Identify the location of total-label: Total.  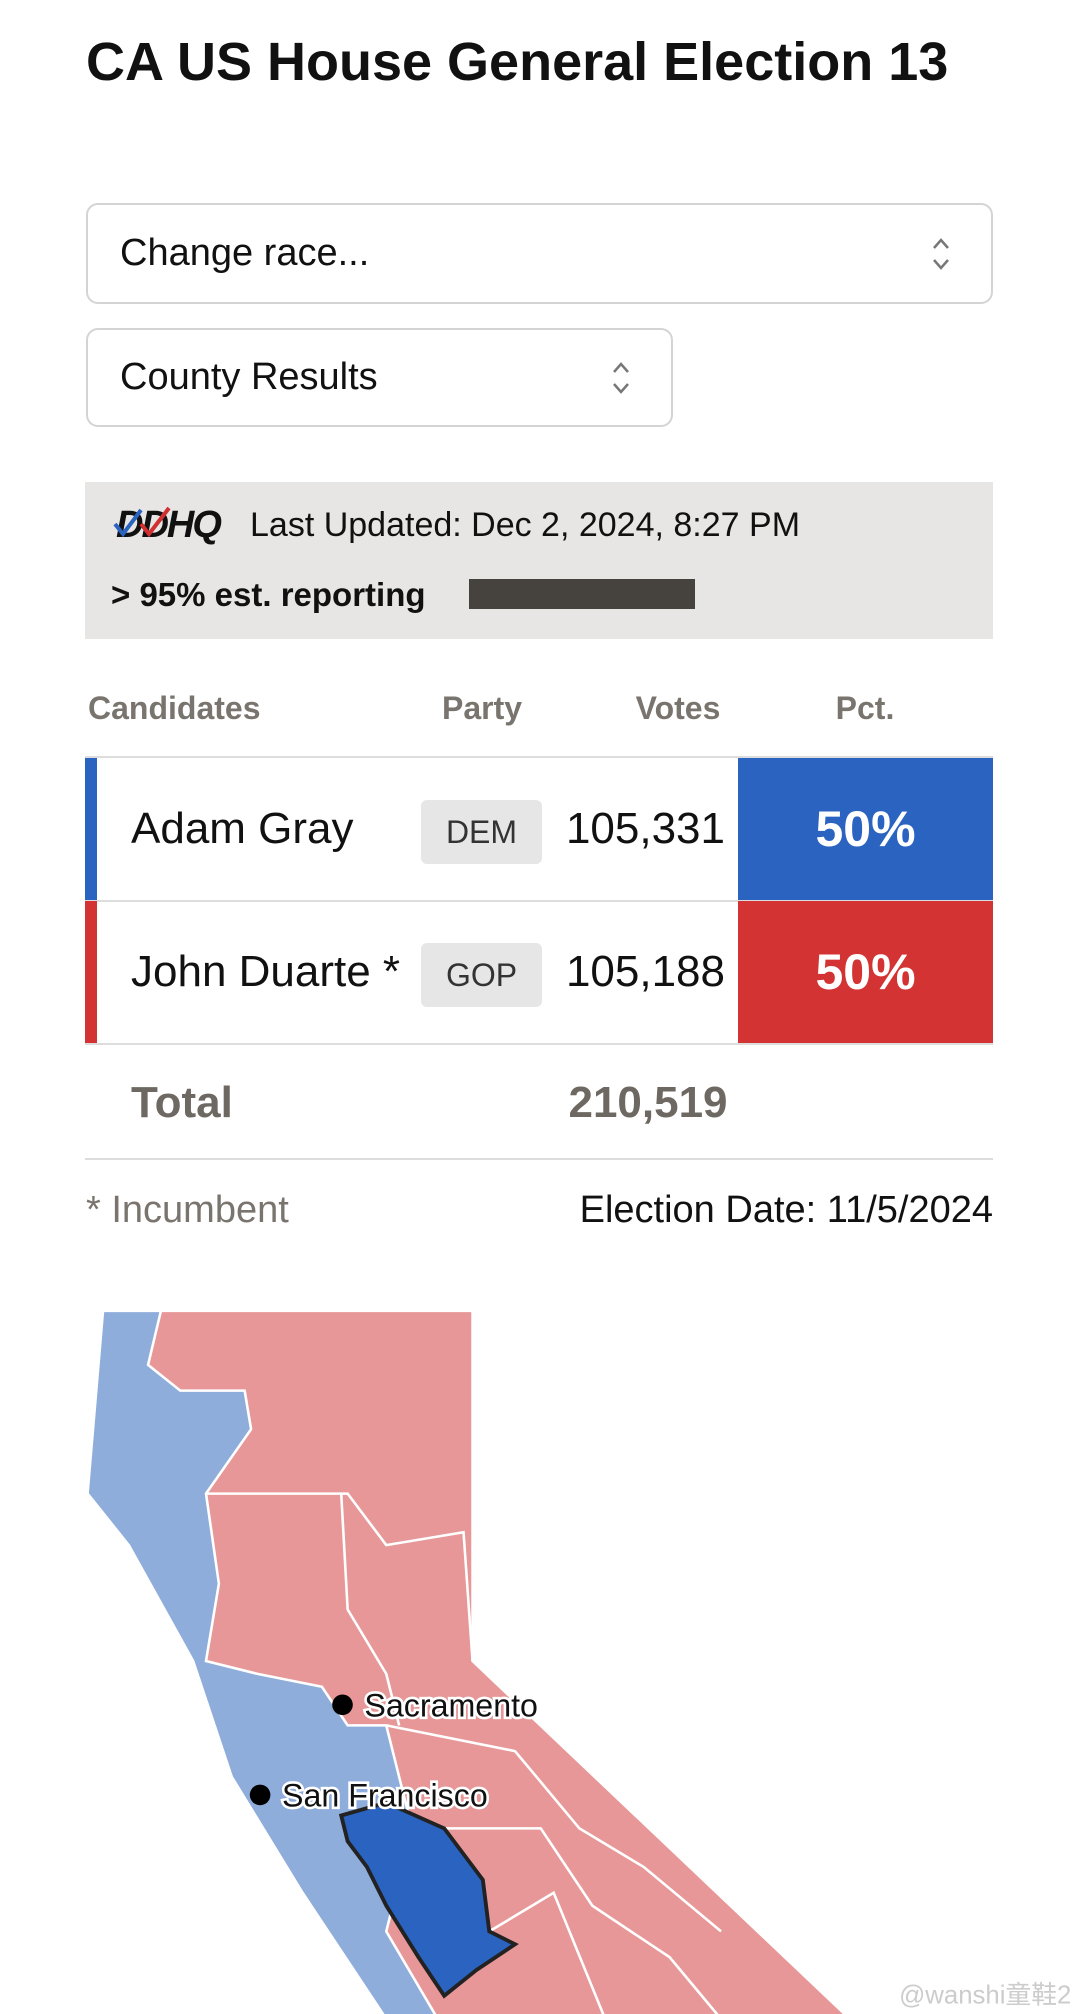
(182, 1102).